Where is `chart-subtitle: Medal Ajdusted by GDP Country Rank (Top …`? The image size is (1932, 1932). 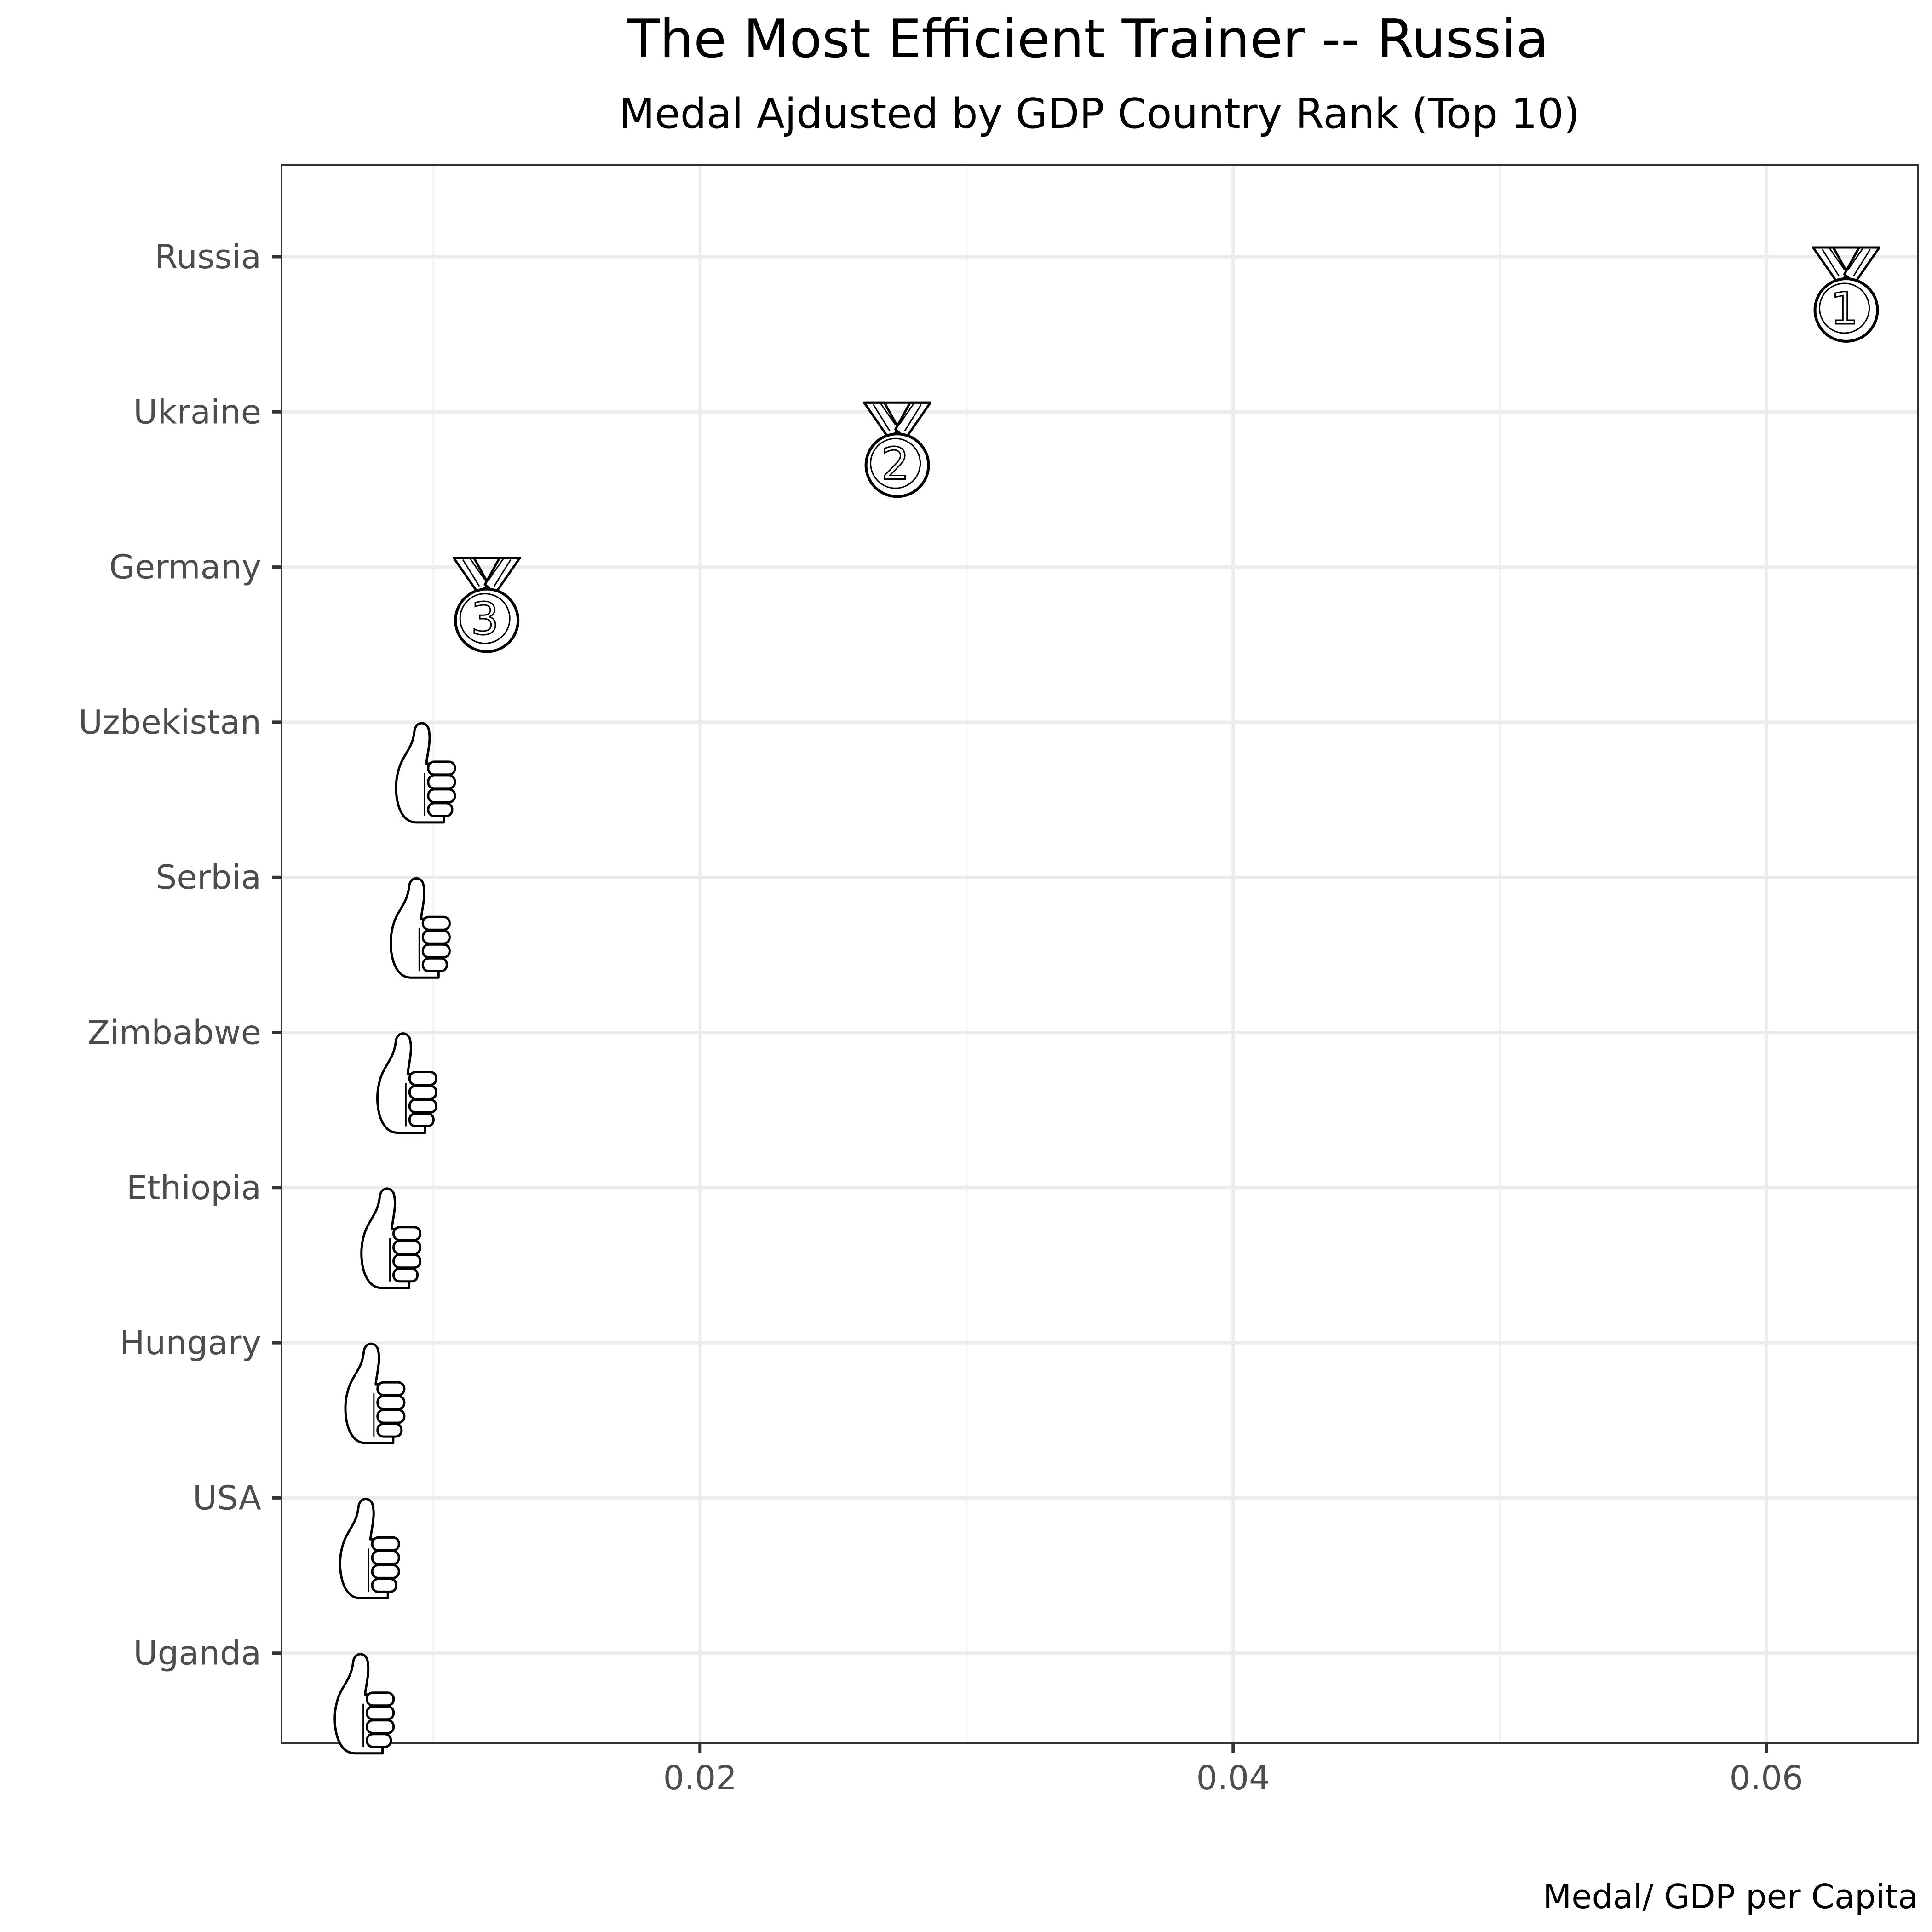
chart-subtitle: Medal Ajdusted by GDP Country Rank (Top … is located at coordinates (1099, 114).